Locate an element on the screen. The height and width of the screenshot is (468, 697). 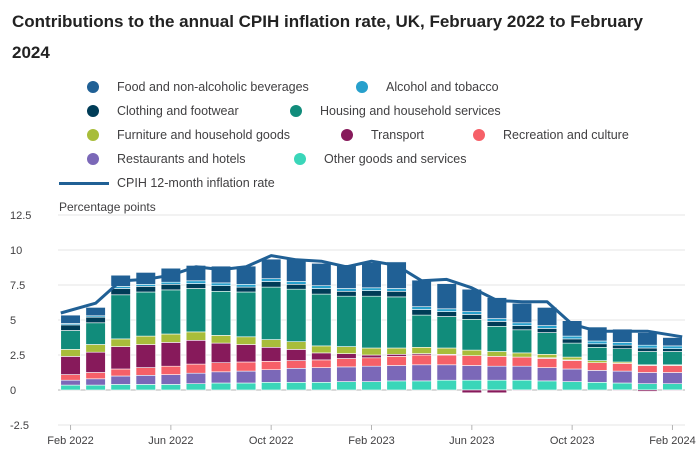
y-tick-label: 5 is located at coordinates (13, 321).